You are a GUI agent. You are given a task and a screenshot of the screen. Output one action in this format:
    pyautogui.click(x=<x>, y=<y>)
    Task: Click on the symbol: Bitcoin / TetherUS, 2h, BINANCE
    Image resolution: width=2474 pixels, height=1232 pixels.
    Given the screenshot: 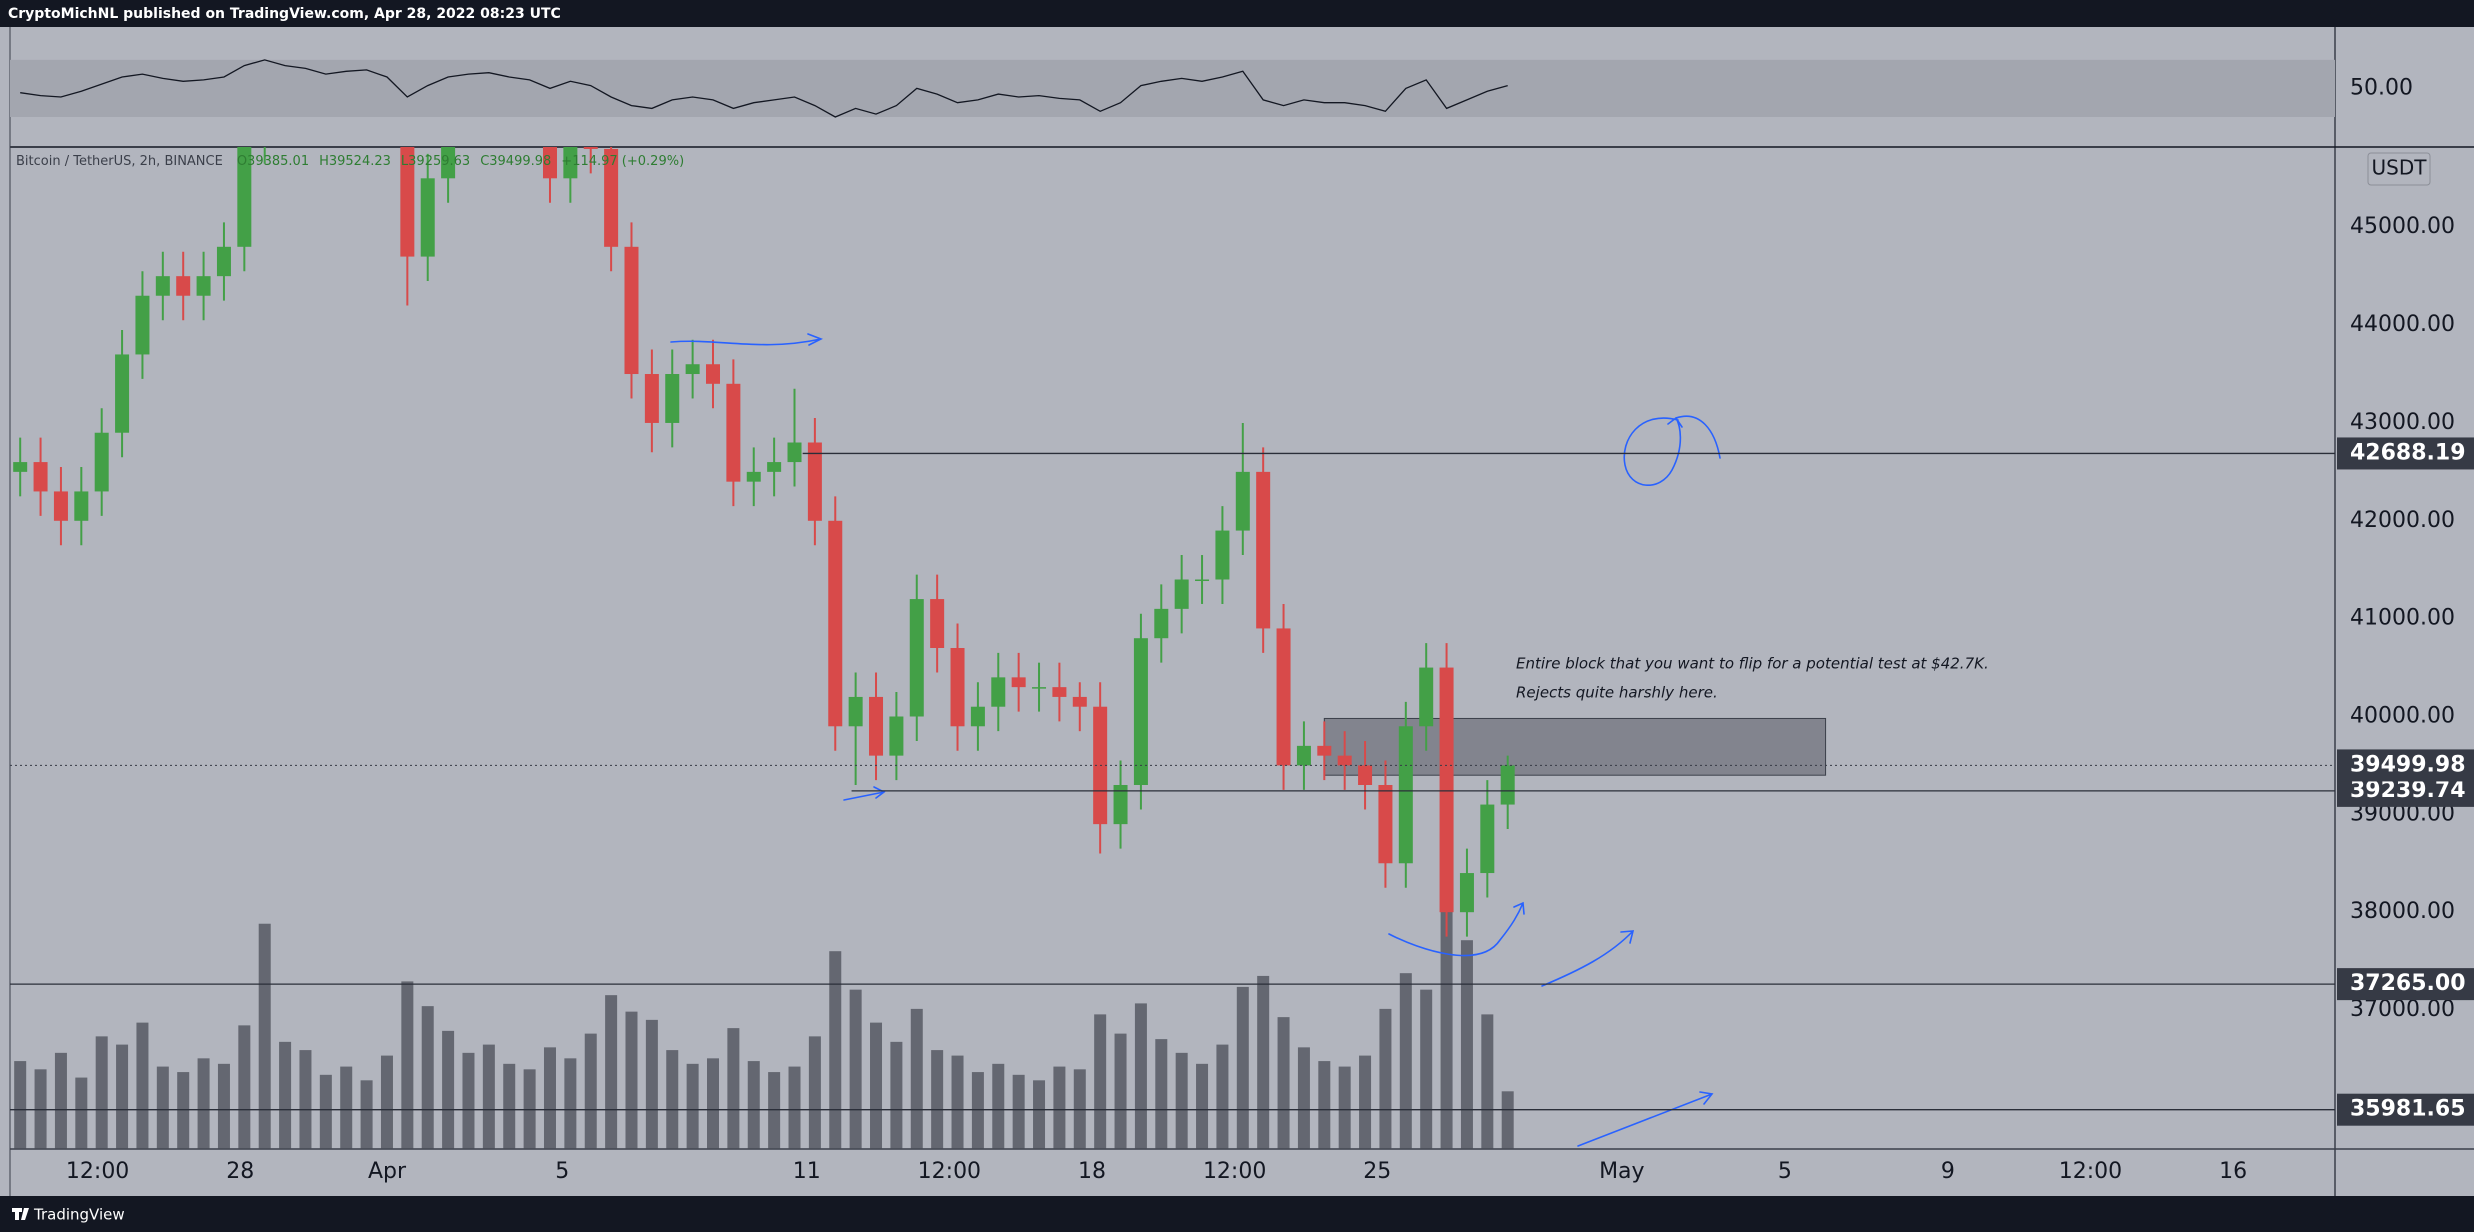 What is the action you would take?
    pyautogui.click(x=119, y=161)
    